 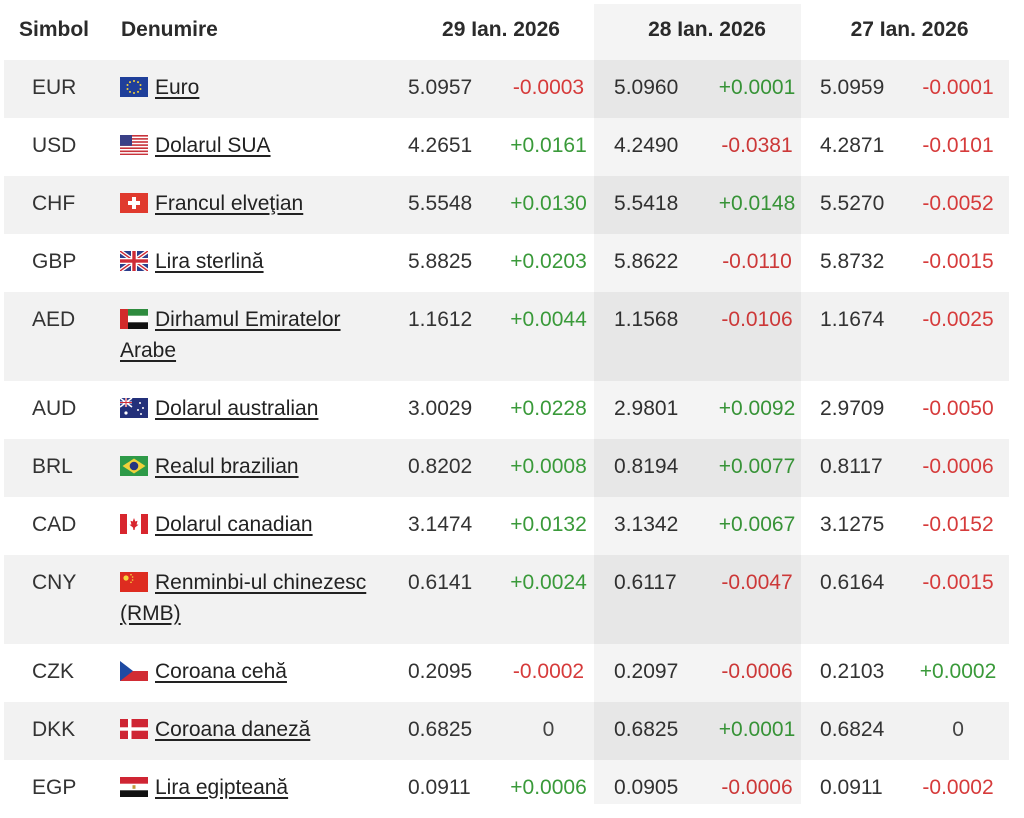 What do you see at coordinates (654, 468) in the screenshot?
I see `rate-value: 0.8194` at bounding box center [654, 468].